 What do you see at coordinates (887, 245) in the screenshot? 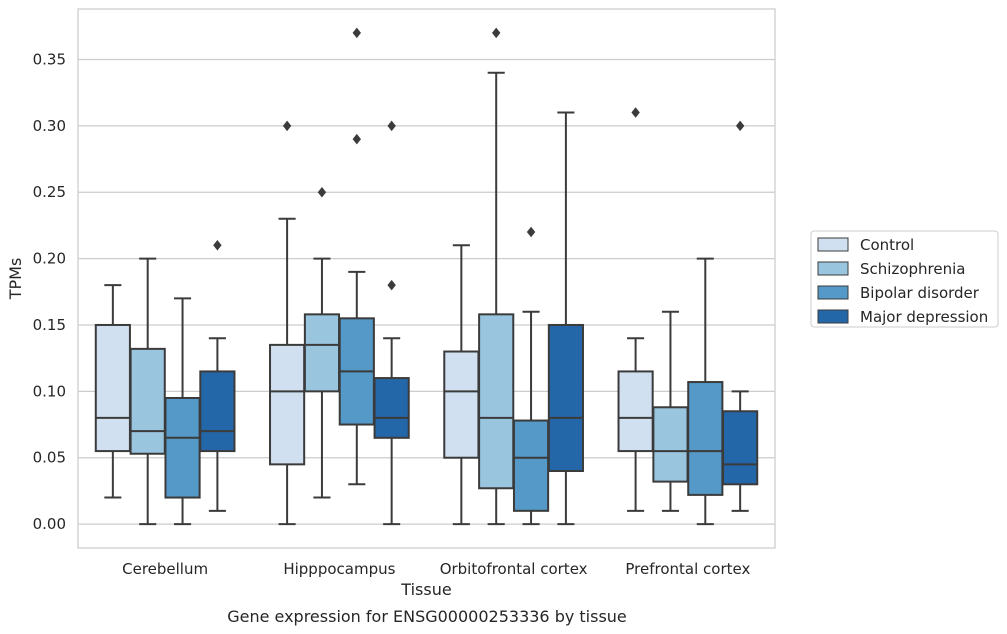
I see `legend-label: Control` at bounding box center [887, 245].